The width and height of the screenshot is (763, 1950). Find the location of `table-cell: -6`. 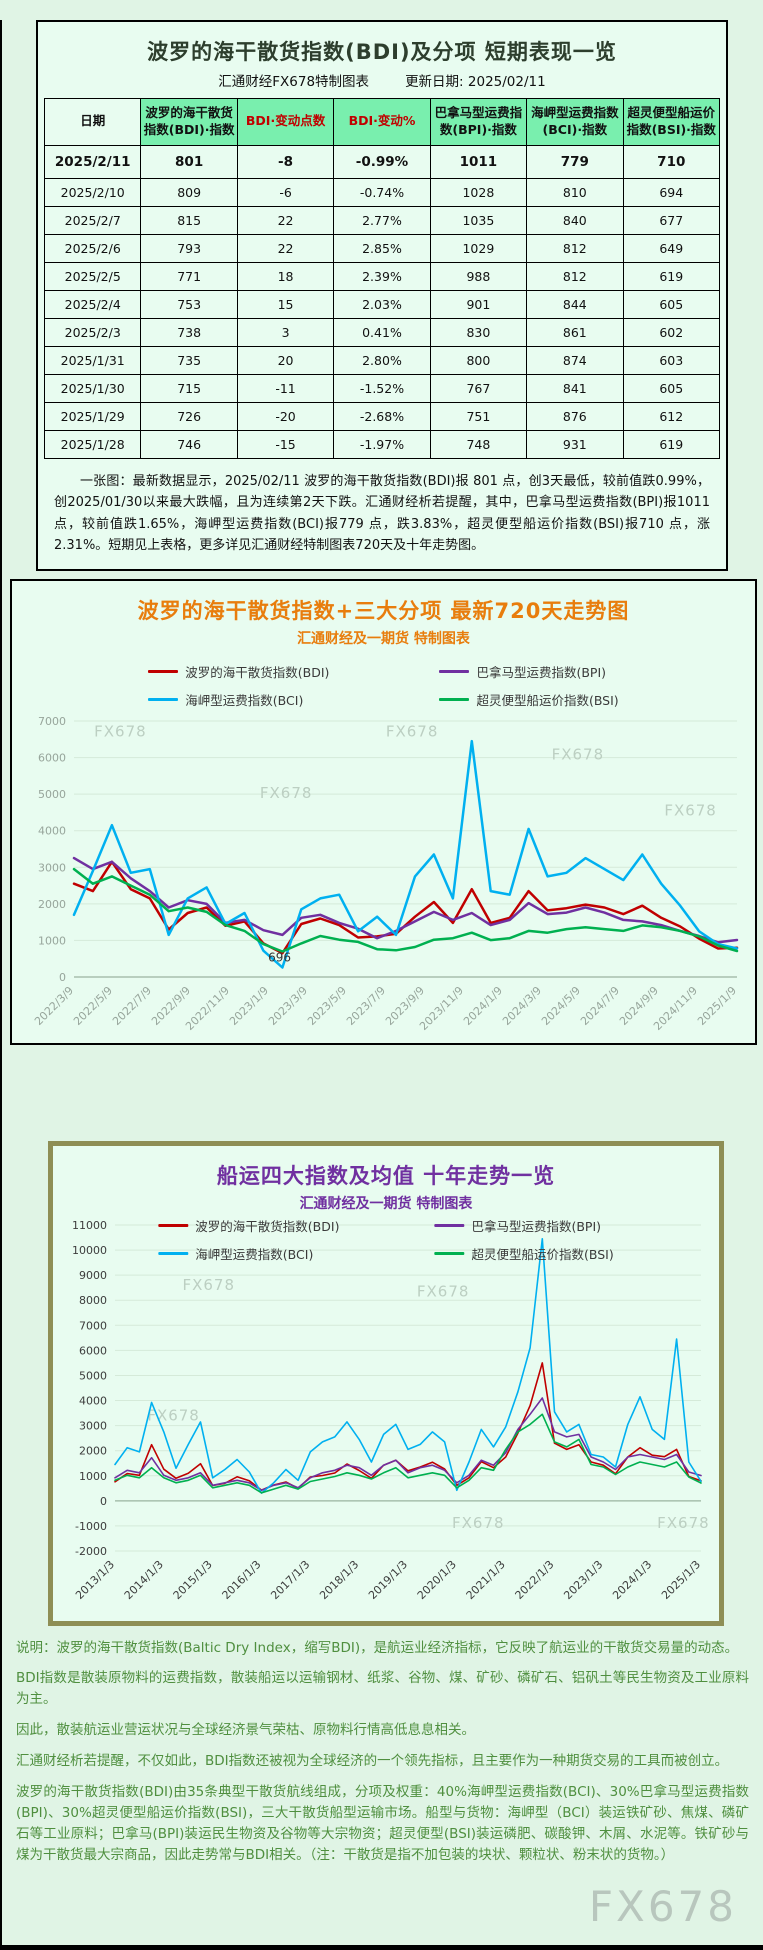

table-cell: -6 is located at coordinates (285, 192).